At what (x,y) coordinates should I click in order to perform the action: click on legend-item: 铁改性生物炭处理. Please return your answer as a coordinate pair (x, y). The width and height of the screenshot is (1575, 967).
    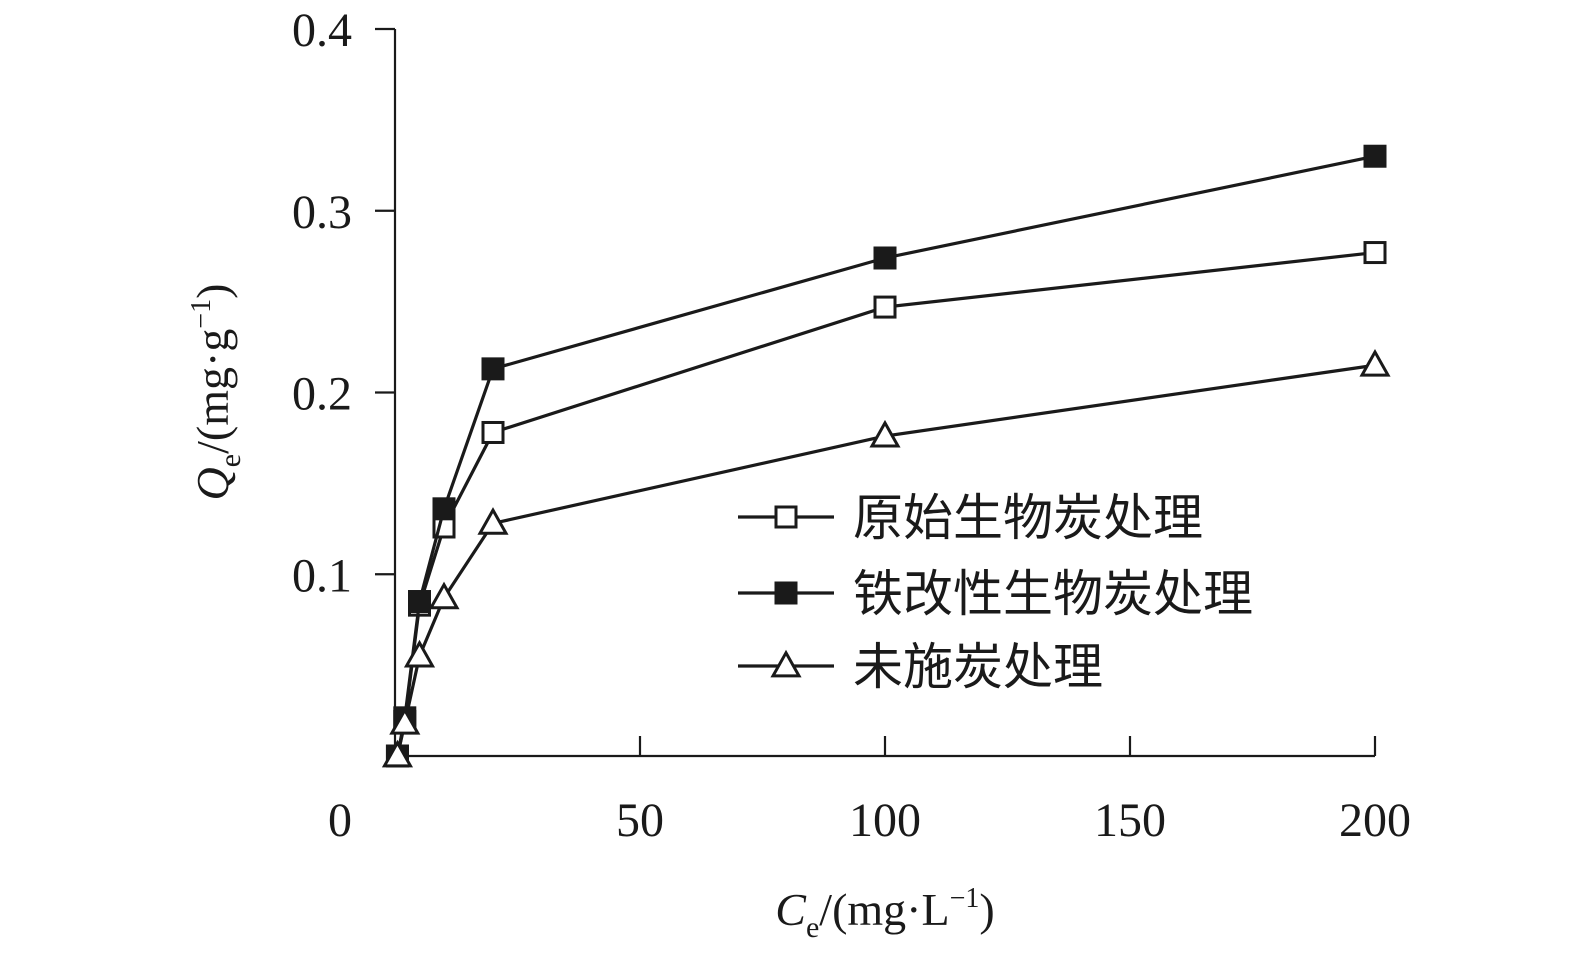
    Looking at the image, I should click on (995, 594).